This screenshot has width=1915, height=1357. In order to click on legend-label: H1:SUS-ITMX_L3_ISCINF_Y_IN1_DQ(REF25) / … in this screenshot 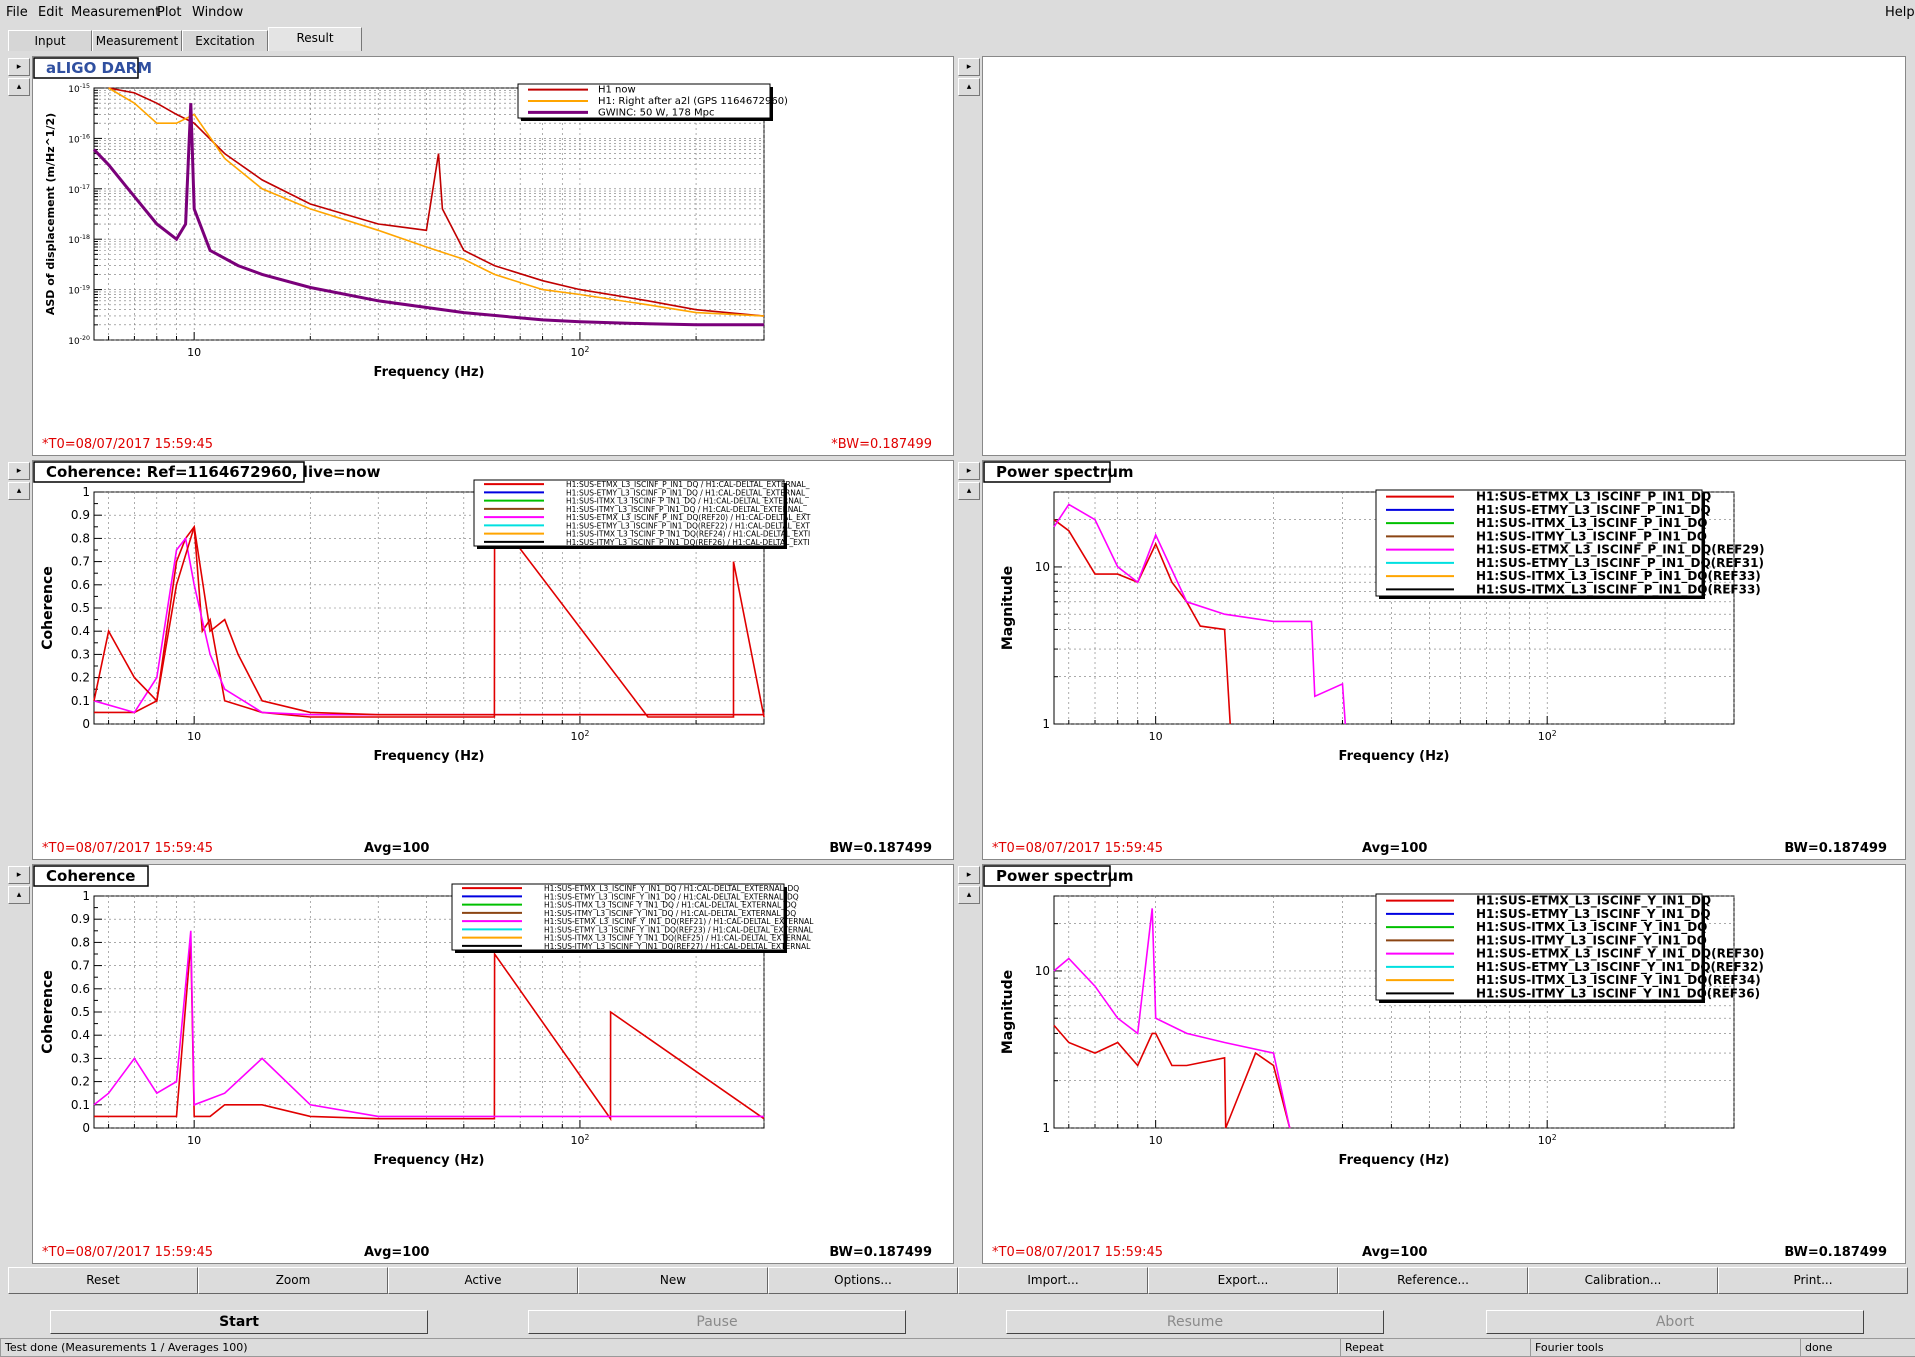, I will do `click(678, 938)`.